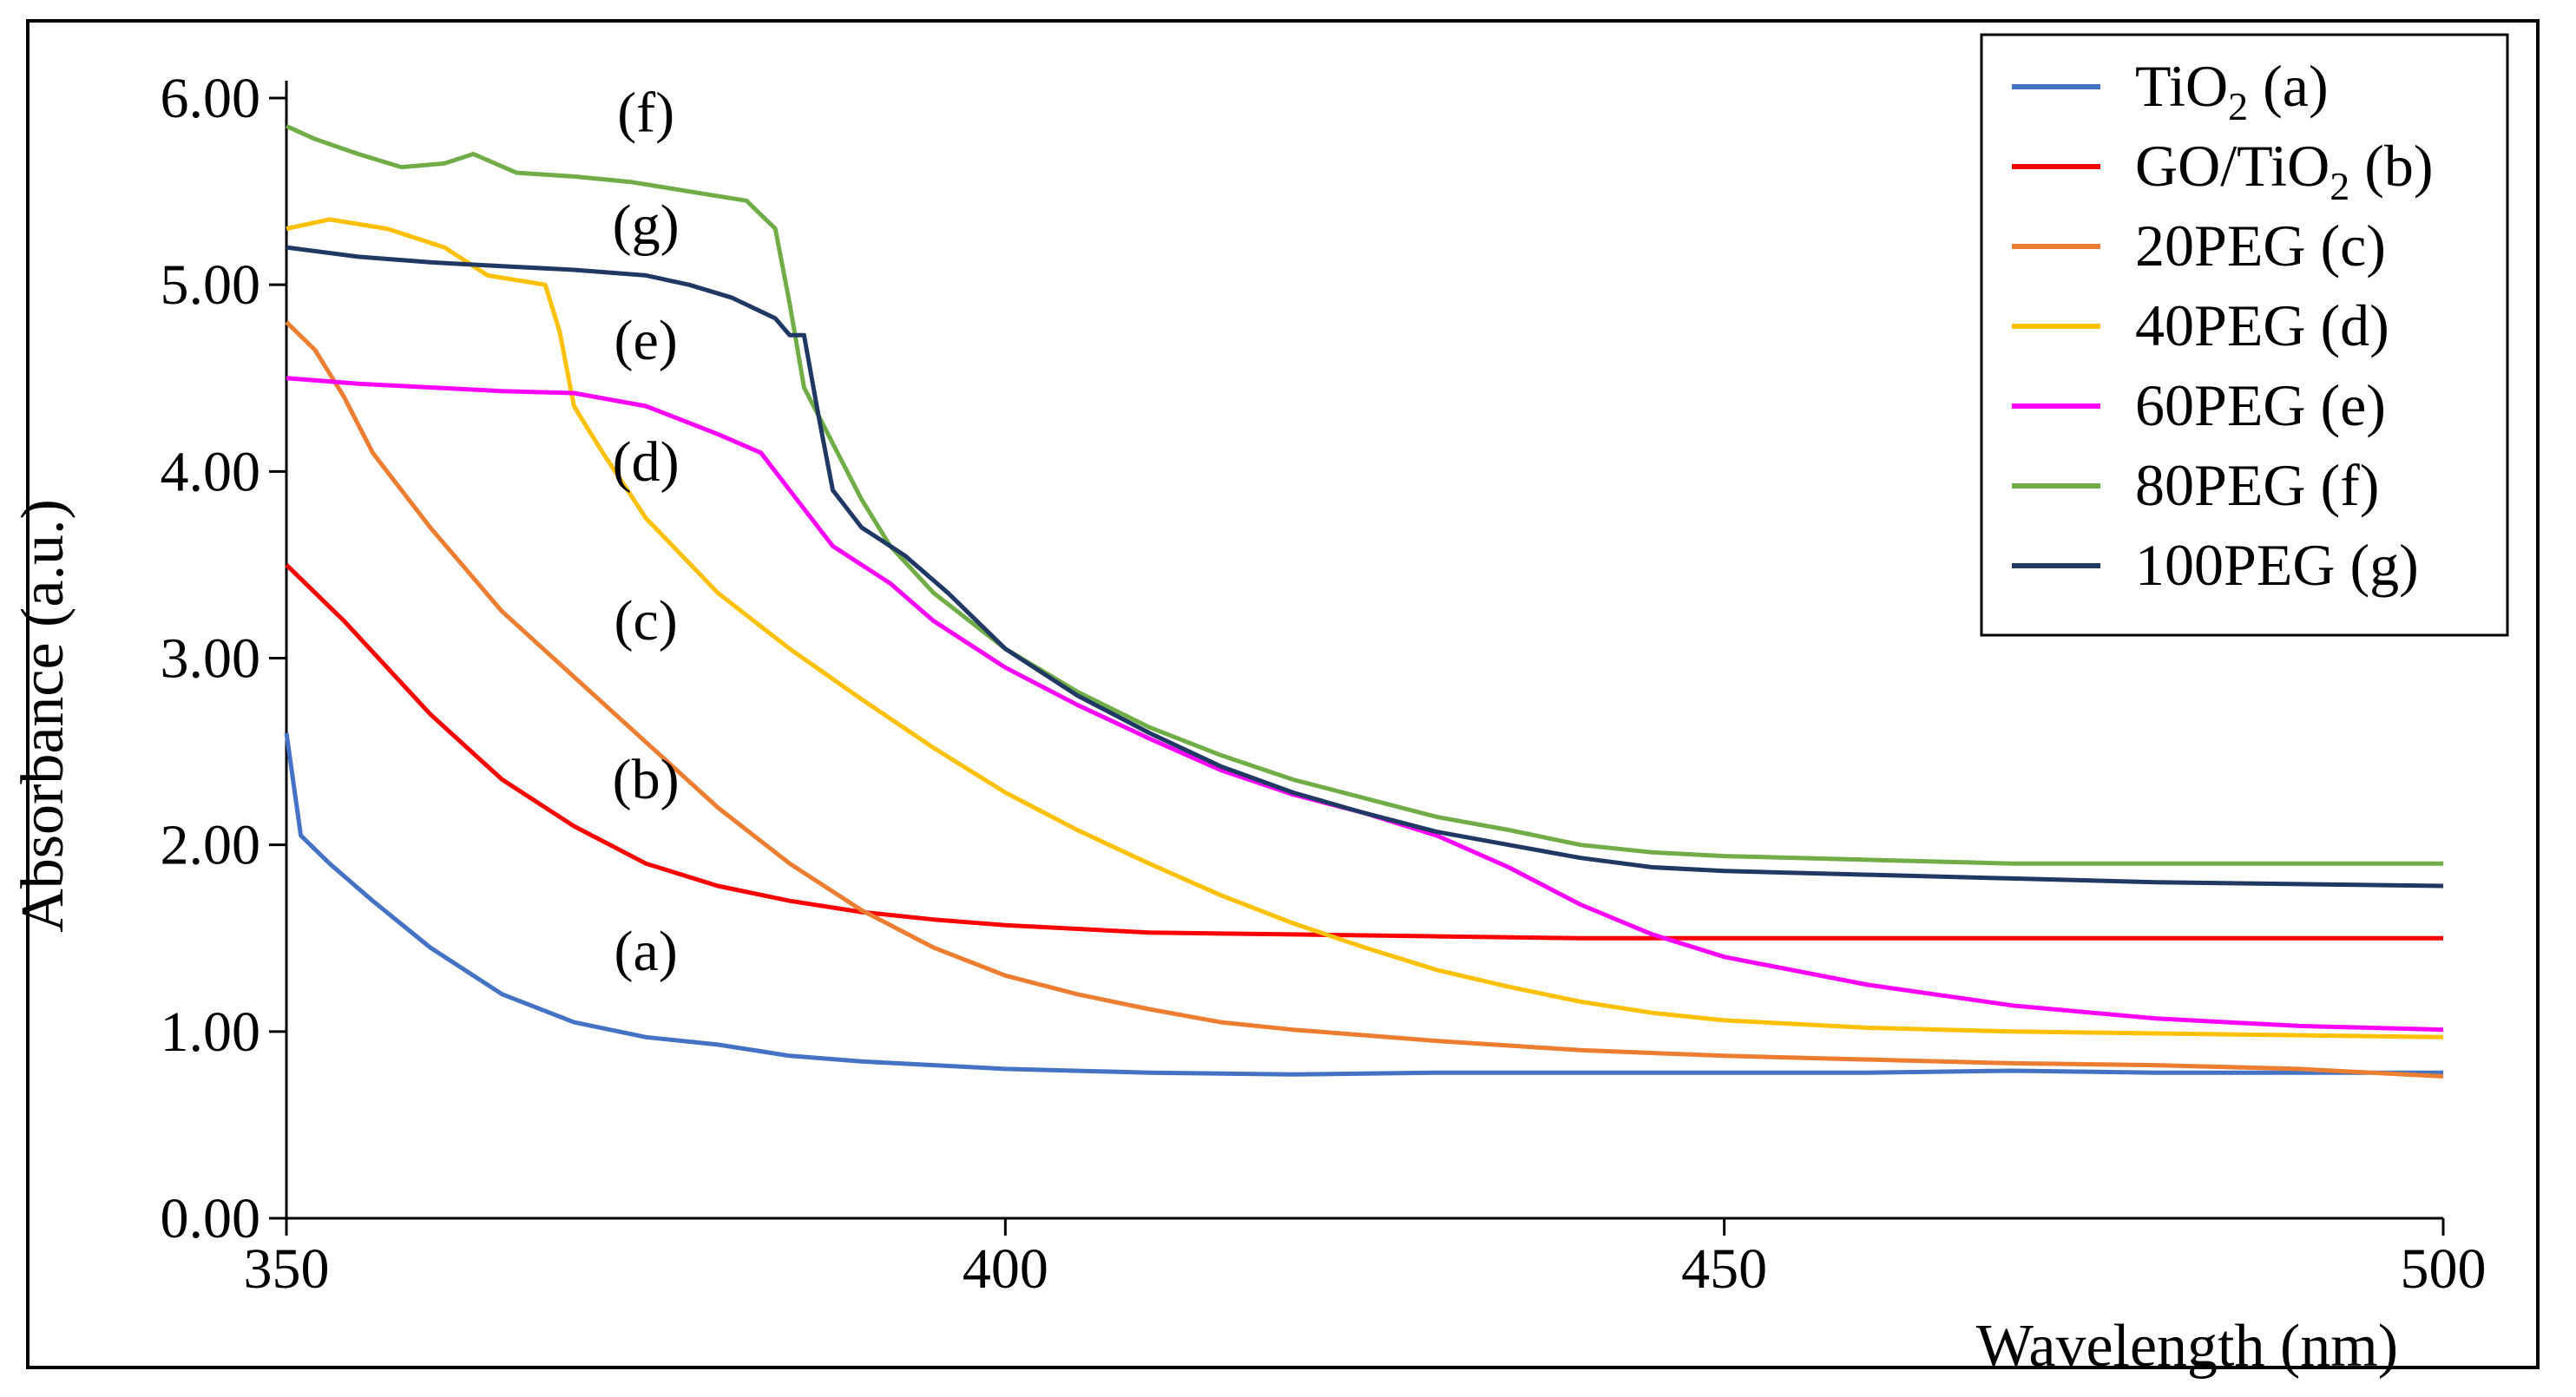  I want to click on legend-box, so click(2244, 335).